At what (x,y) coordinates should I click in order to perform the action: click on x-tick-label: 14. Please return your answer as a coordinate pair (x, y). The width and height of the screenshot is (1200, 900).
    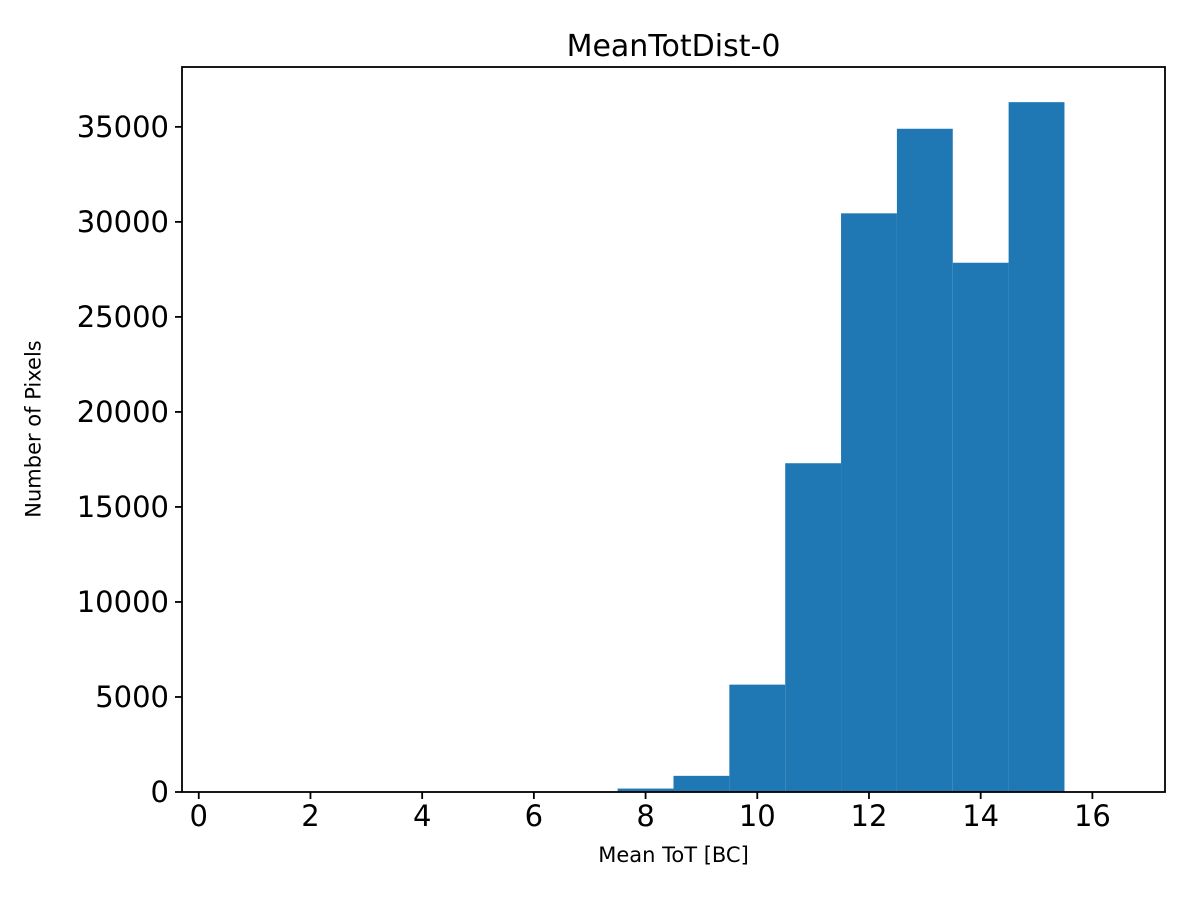
    Looking at the image, I should click on (980, 816).